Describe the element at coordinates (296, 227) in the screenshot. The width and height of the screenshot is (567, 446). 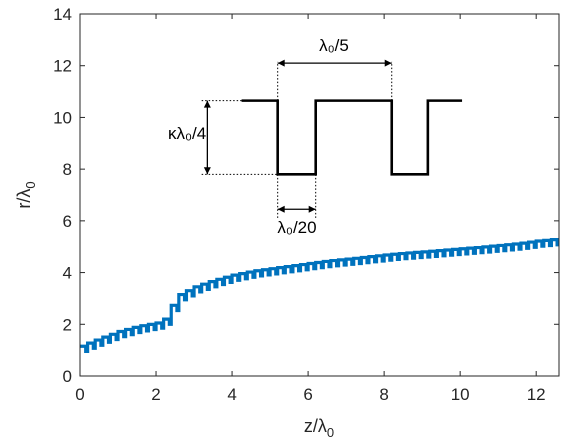
I see `inset-label-slot: λ₀/20` at that location.